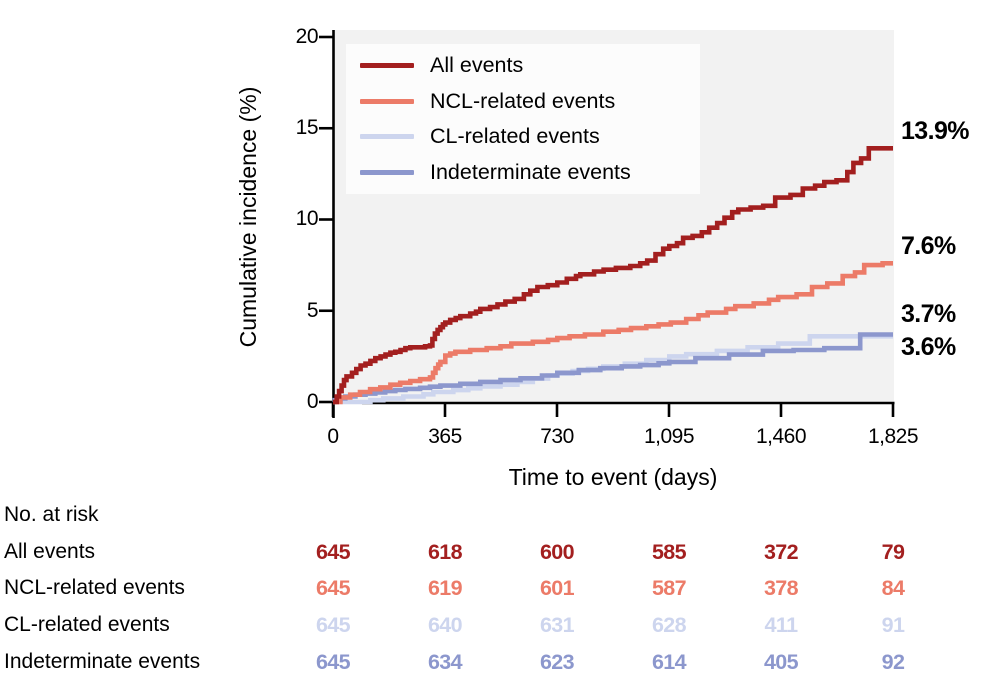  Describe the element at coordinates (102, 661) in the screenshot. I see `risk-row-label-indeterminate-events: Indeterminate events` at that location.